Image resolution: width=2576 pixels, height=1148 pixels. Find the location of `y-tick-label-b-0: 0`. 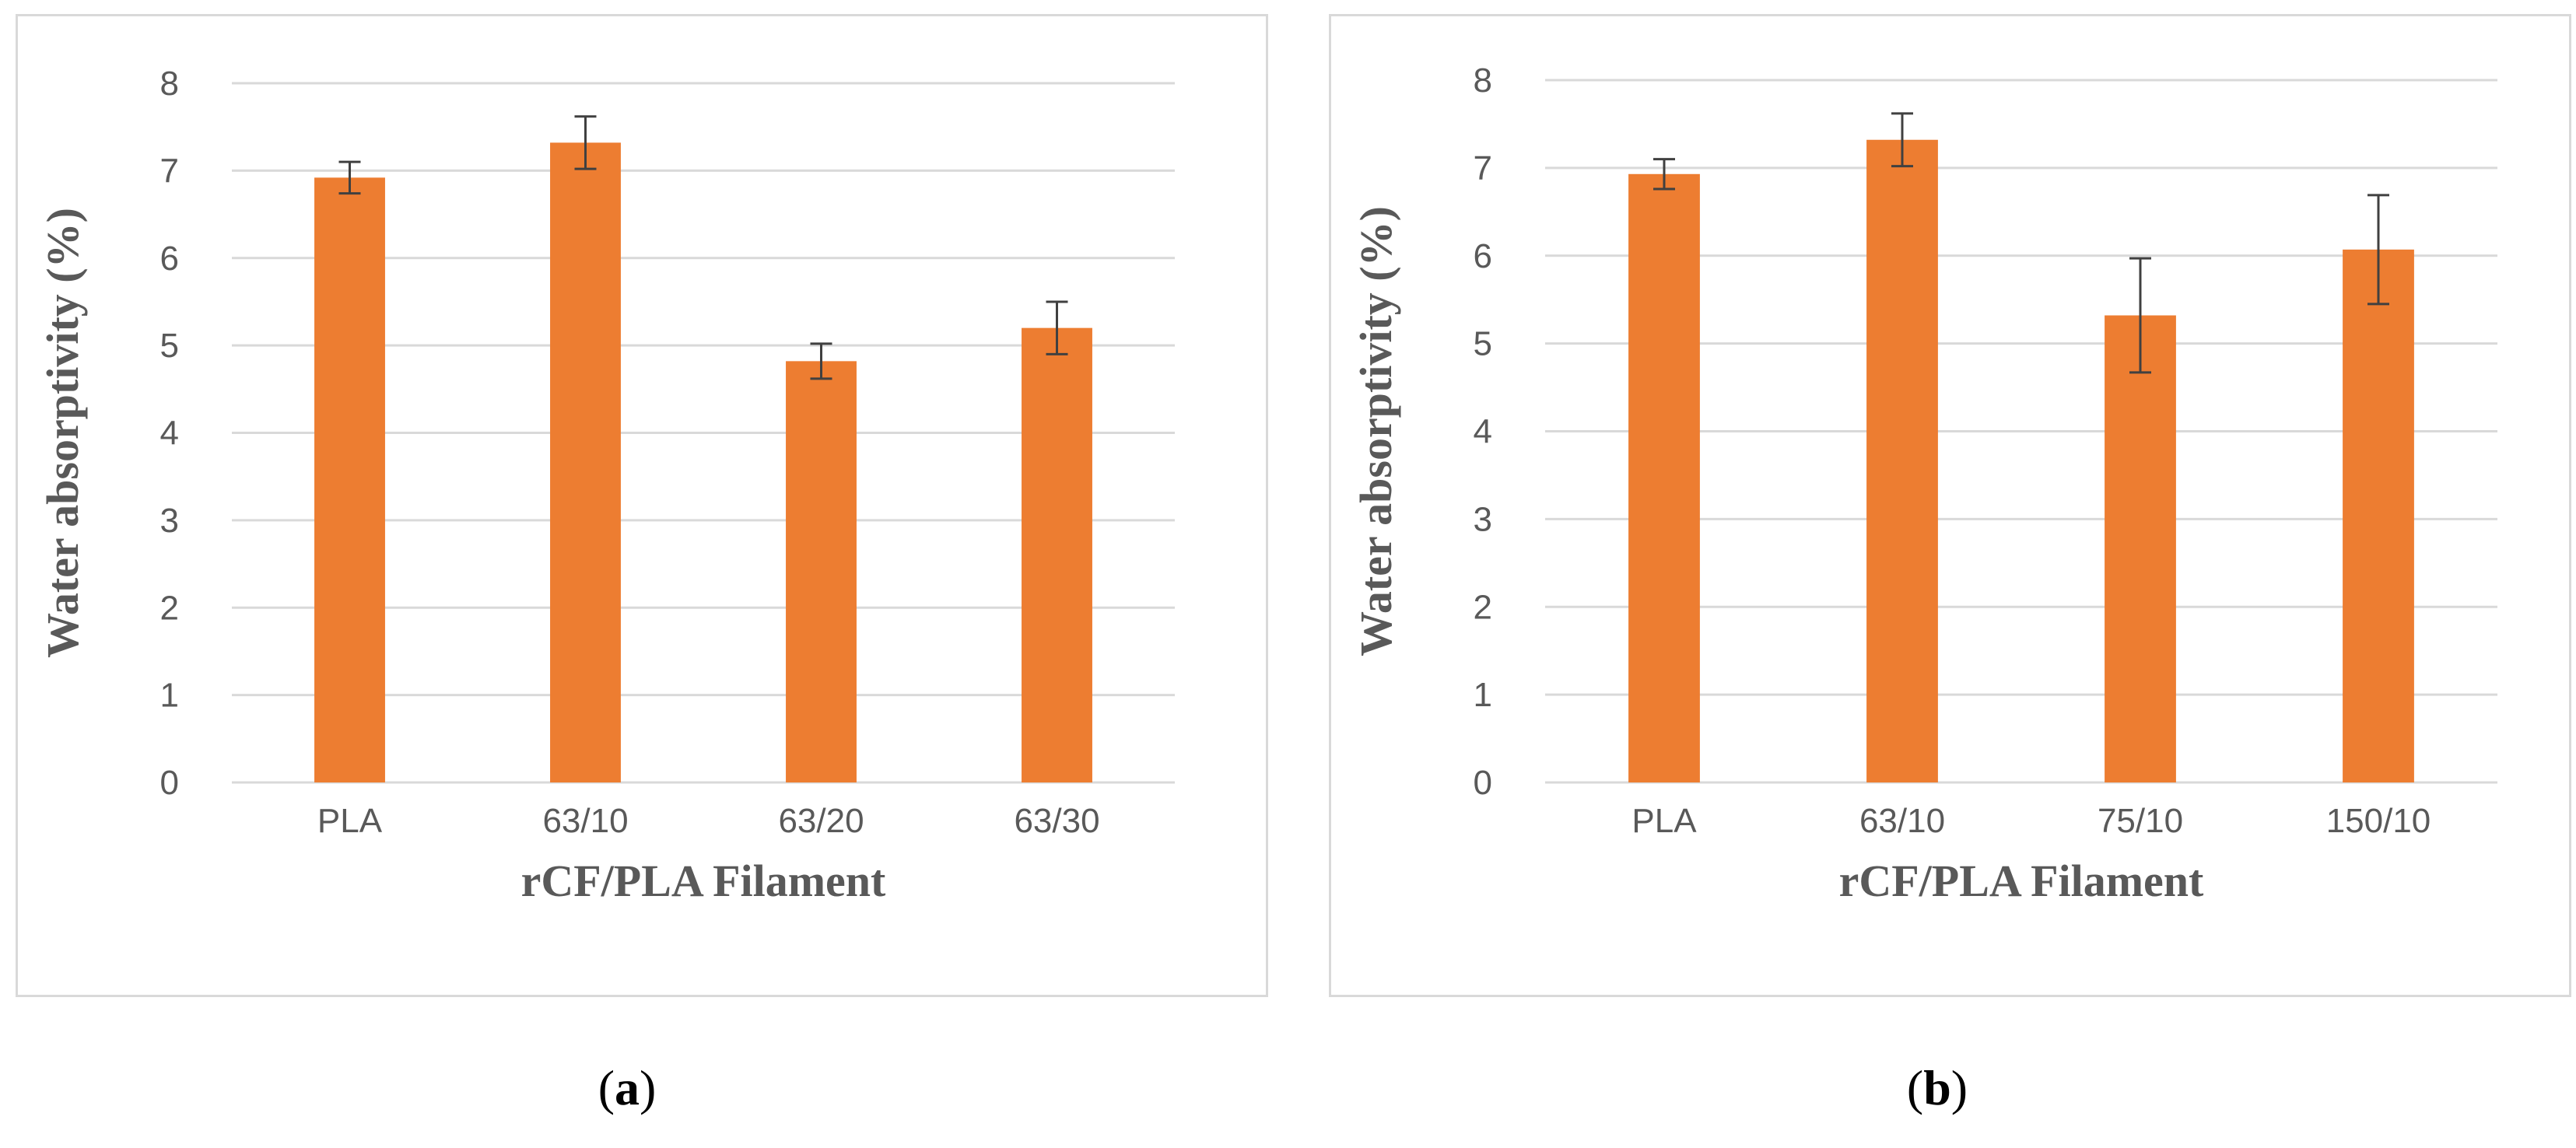

y-tick-label-b-0: 0 is located at coordinates (1483, 783).